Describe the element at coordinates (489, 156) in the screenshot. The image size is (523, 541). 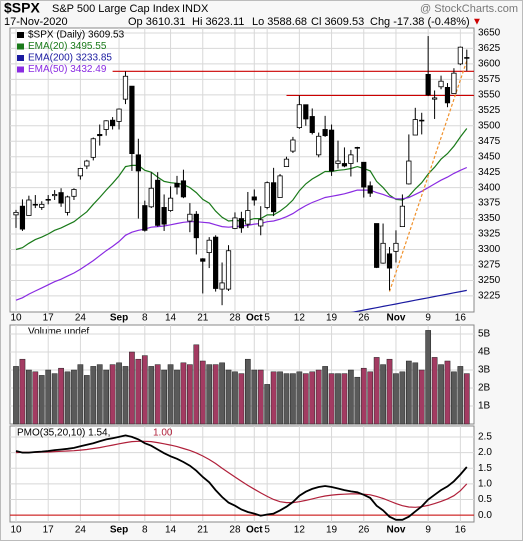
I see `y-tick-label: 3450` at that location.